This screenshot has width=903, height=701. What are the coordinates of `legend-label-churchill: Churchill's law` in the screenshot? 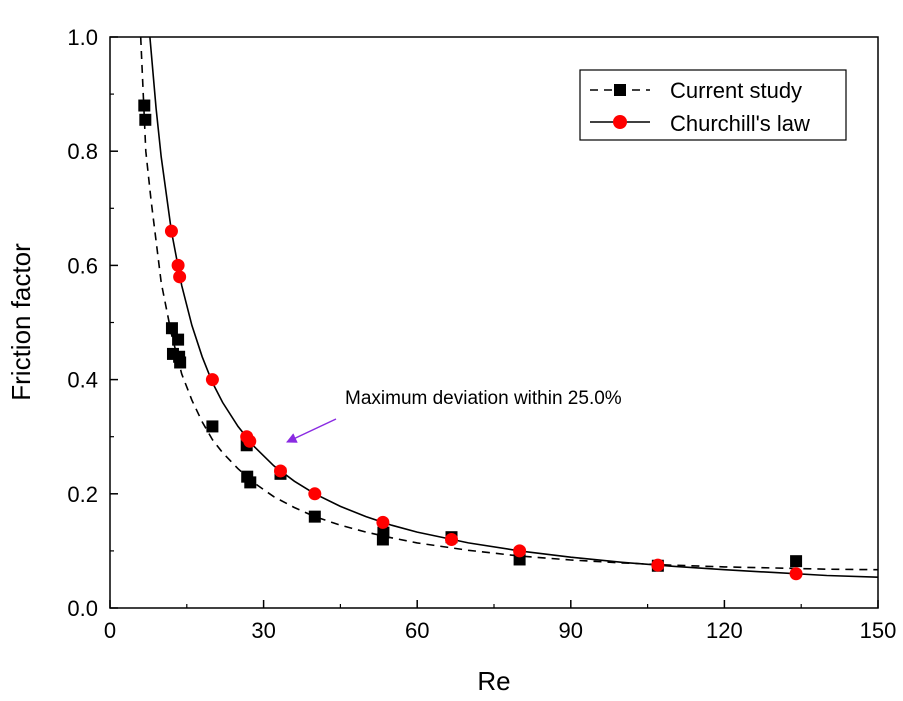 It's located at (740, 123).